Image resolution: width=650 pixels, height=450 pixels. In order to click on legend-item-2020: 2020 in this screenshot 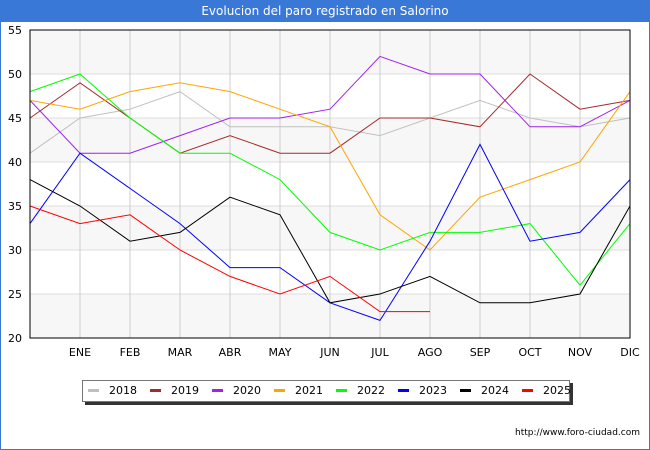, I will do `click(236, 390)`.